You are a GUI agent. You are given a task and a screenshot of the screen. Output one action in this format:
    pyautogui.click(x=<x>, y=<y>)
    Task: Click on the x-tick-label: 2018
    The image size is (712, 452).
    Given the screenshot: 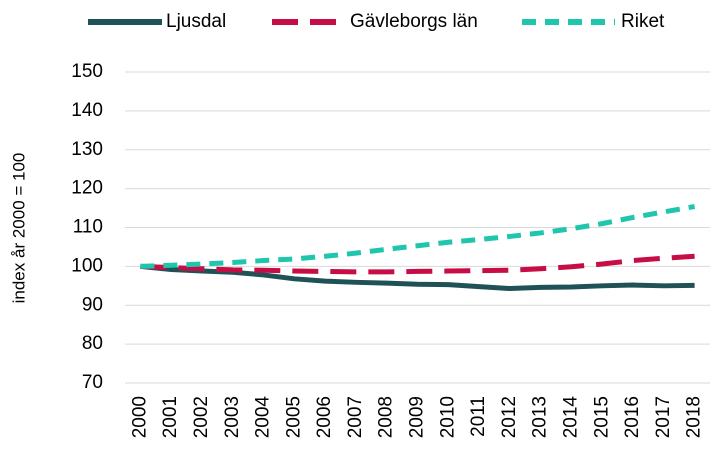 What is the action you would take?
    pyautogui.click(x=694, y=417)
    